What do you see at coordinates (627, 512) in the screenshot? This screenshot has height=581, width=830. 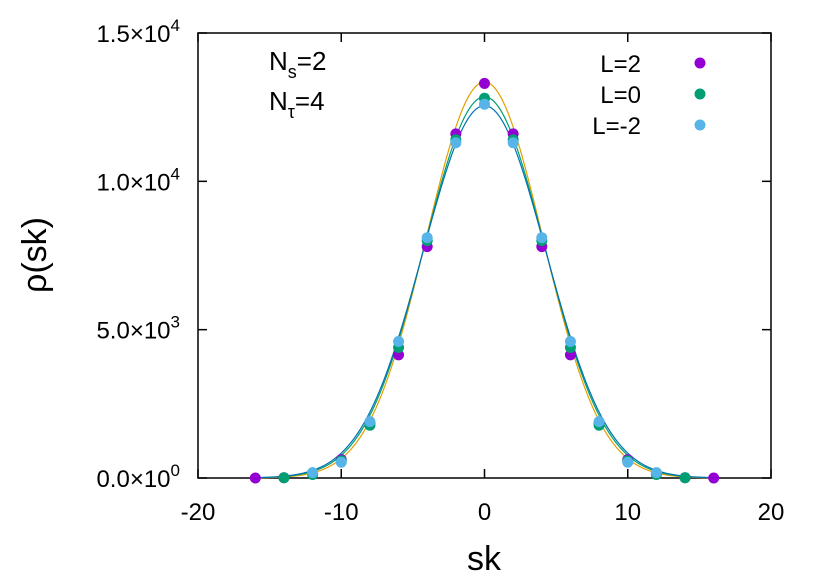 I see `x-tick-label: 10` at bounding box center [627, 512].